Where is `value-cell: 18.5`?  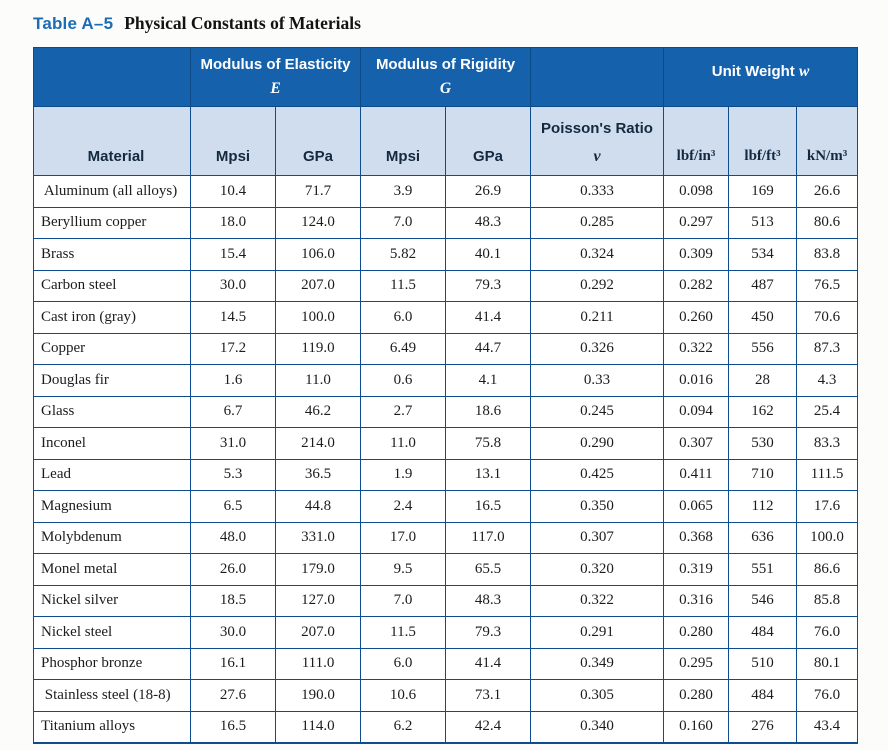 value-cell: 18.5 is located at coordinates (233, 600).